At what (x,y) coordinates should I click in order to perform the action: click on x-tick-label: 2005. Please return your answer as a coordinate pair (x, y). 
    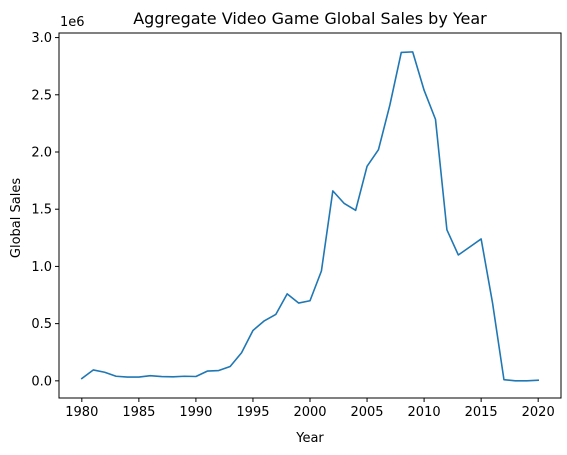
    Looking at the image, I should click on (366, 412).